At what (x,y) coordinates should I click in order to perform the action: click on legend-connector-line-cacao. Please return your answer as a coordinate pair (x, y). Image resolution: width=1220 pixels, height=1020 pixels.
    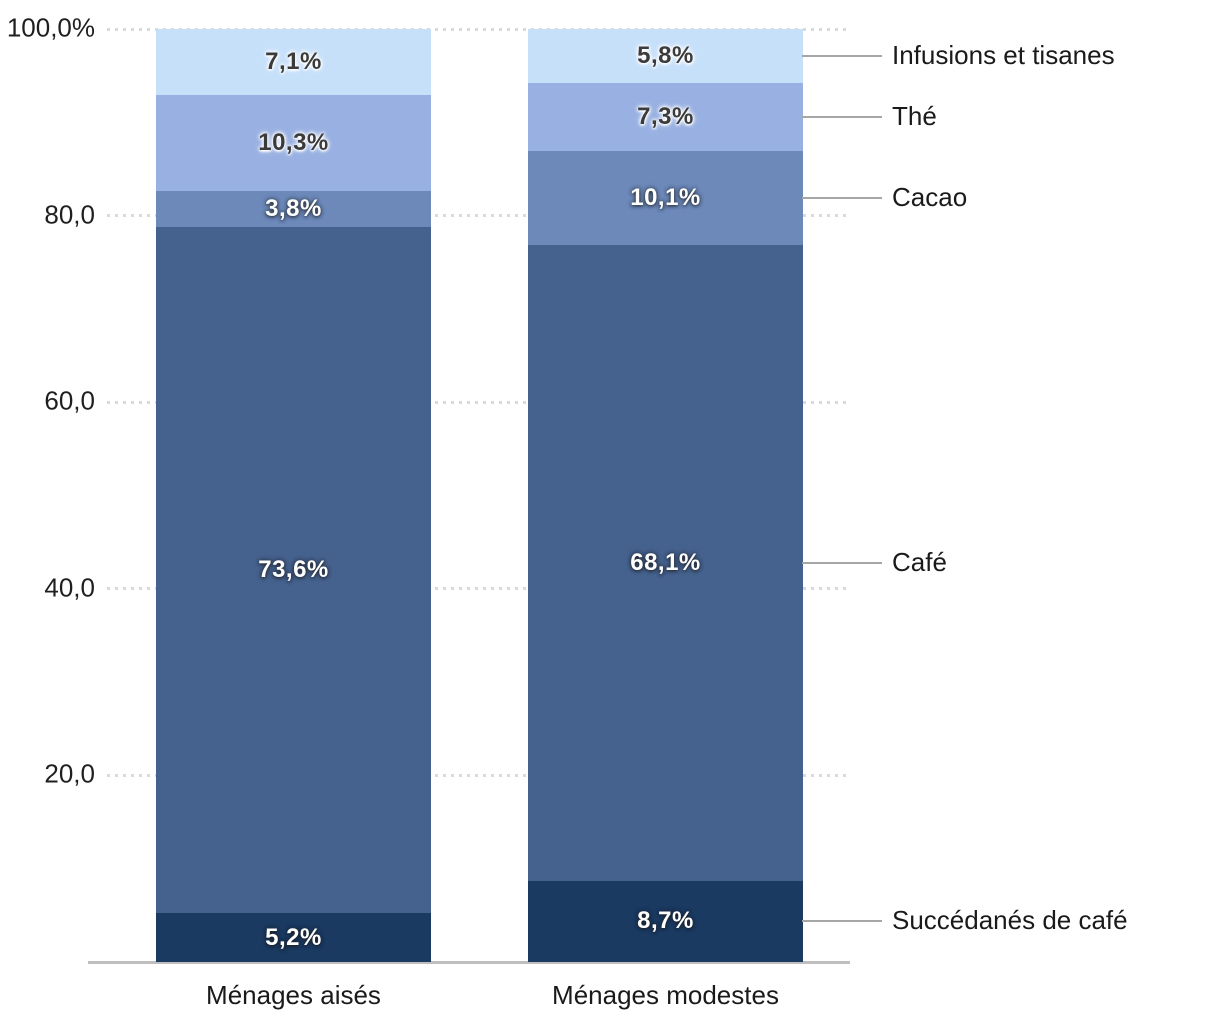
    Looking at the image, I should click on (842, 198).